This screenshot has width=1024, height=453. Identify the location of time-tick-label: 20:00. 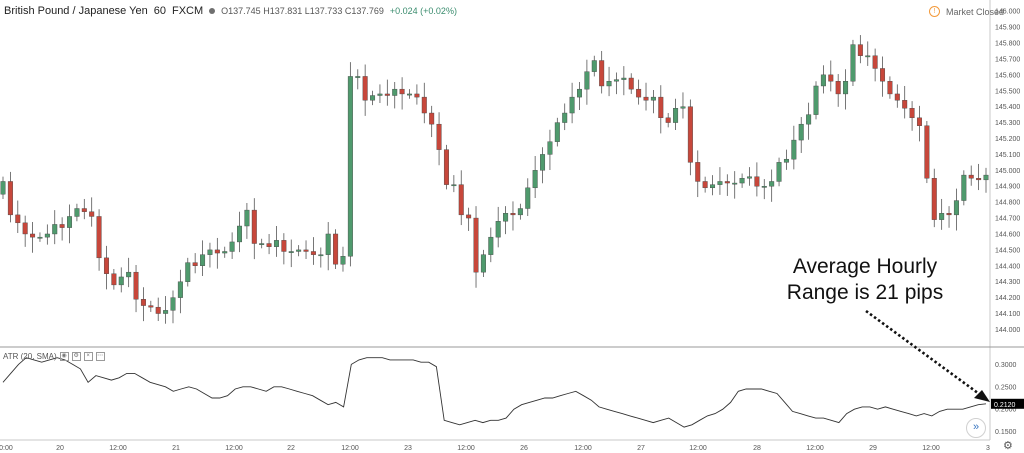
(6, 448).